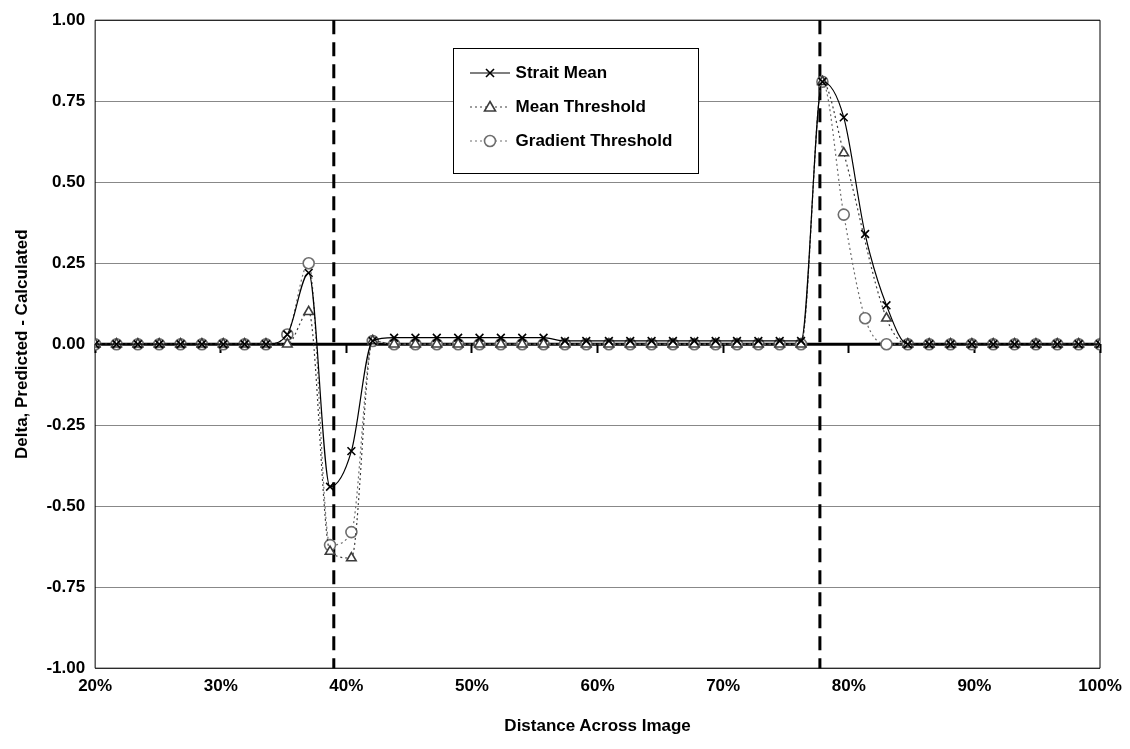 This screenshot has height=749, width=1130. What do you see at coordinates (597, 686) in the screenshot?
I see `x-tick-label: 60%` at bounding box center [597, 686].